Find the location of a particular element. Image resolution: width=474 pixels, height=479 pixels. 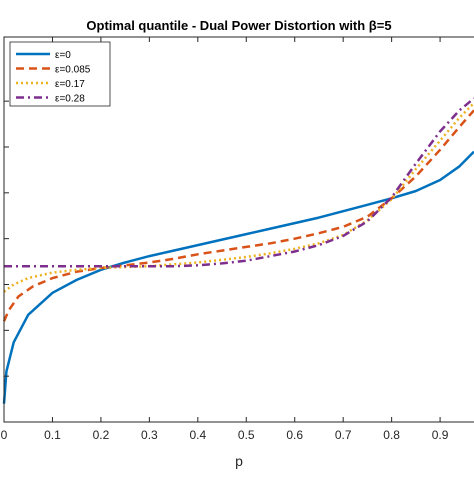

legend-label-2: ε=0.085 is located at coordinates (73, 70).